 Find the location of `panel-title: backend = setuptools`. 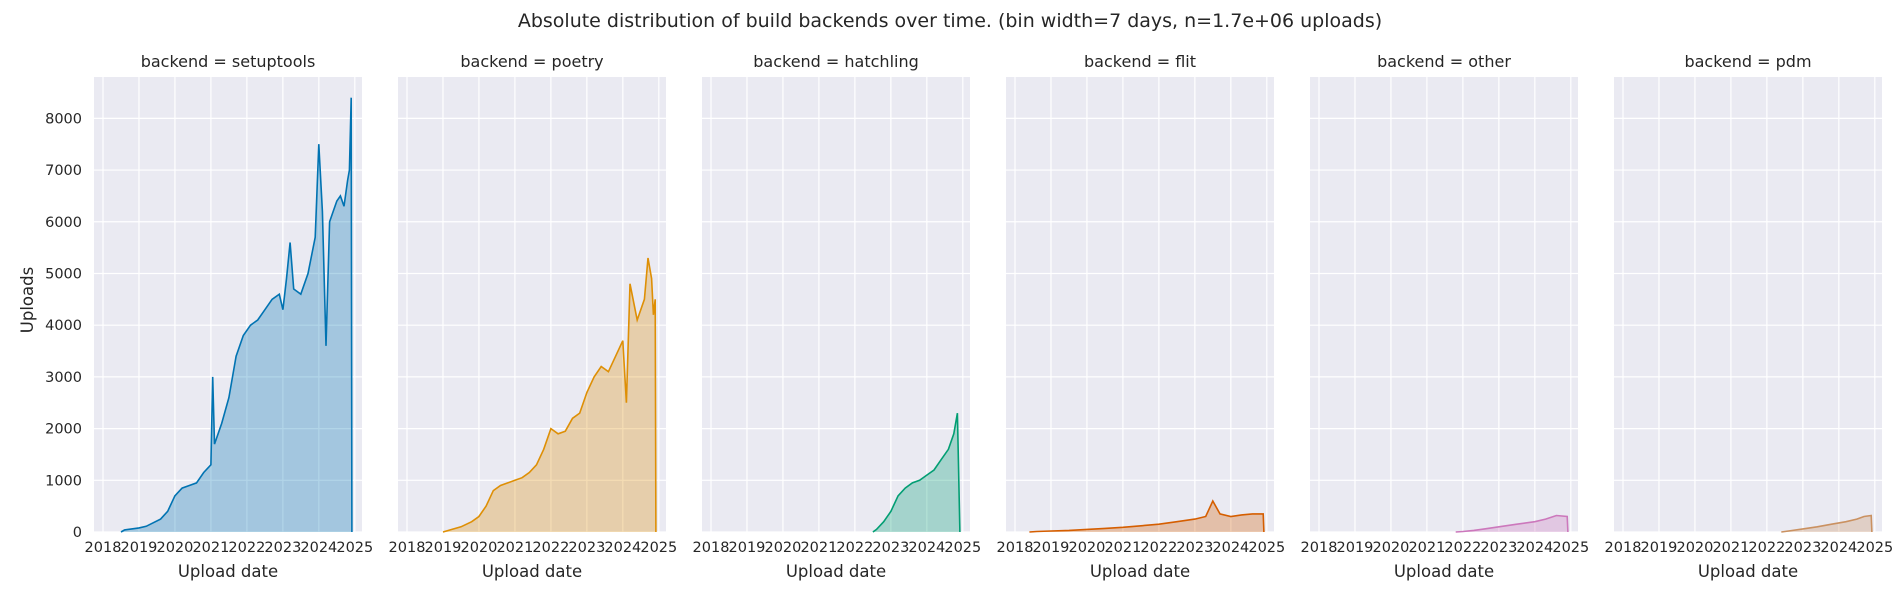

panel-title: backend = setuptools is located at coordinates (228, 61).